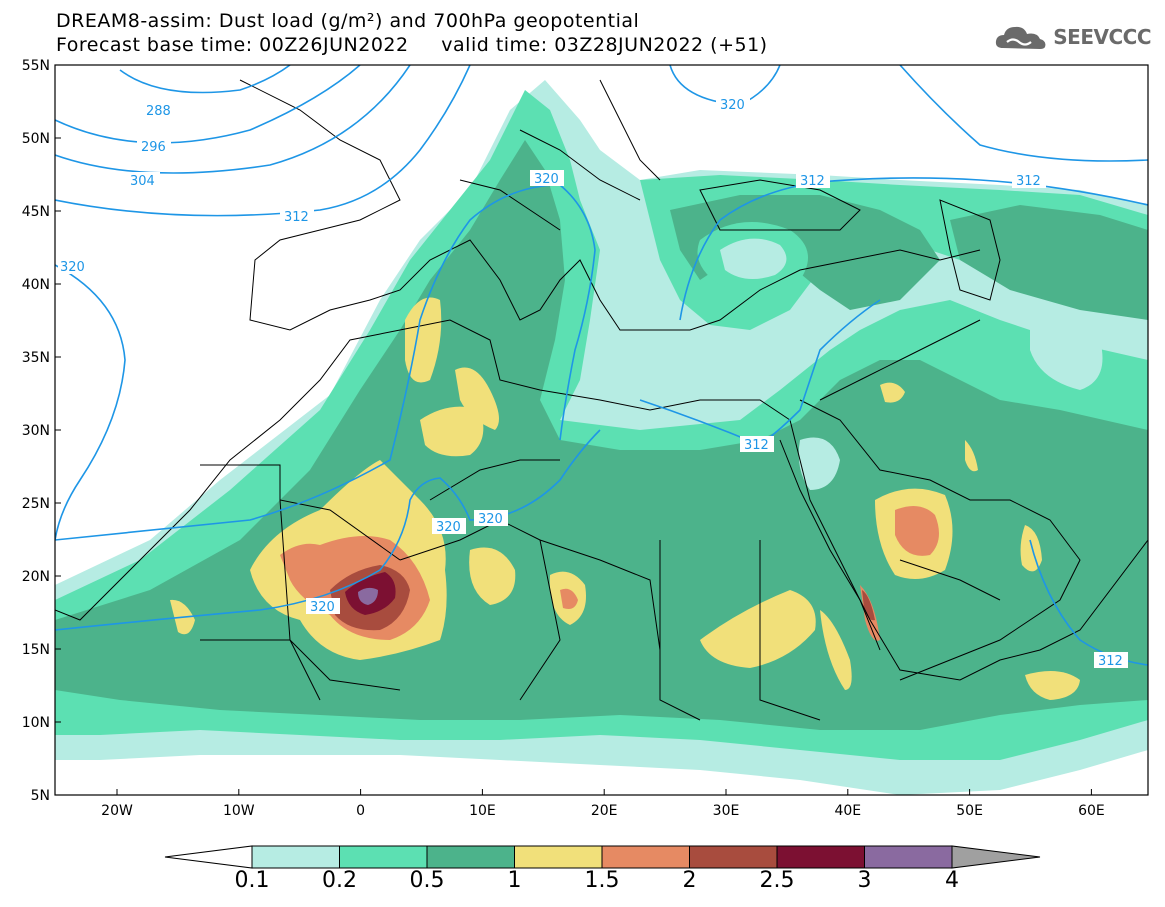  What do you see at coordinates (36, 139) in the screenshot?
I see `lat-label: 50N` at bounding box center [36, 139].